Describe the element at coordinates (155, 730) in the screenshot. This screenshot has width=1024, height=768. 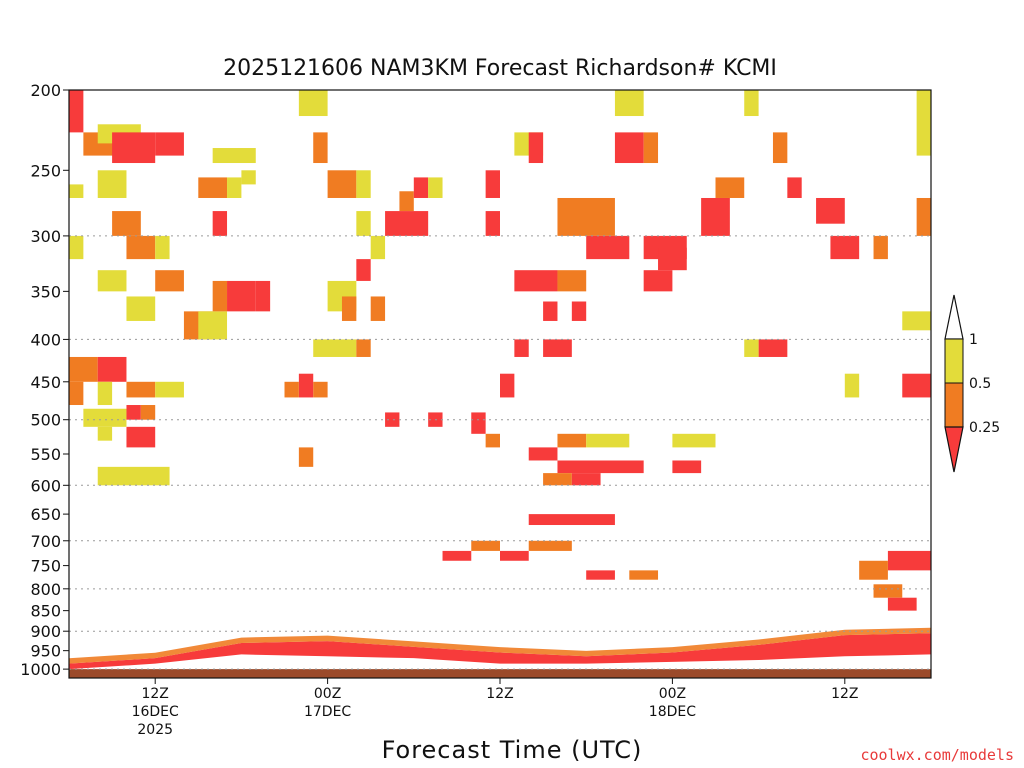
I see `x-tick-label: 2025` at that location.